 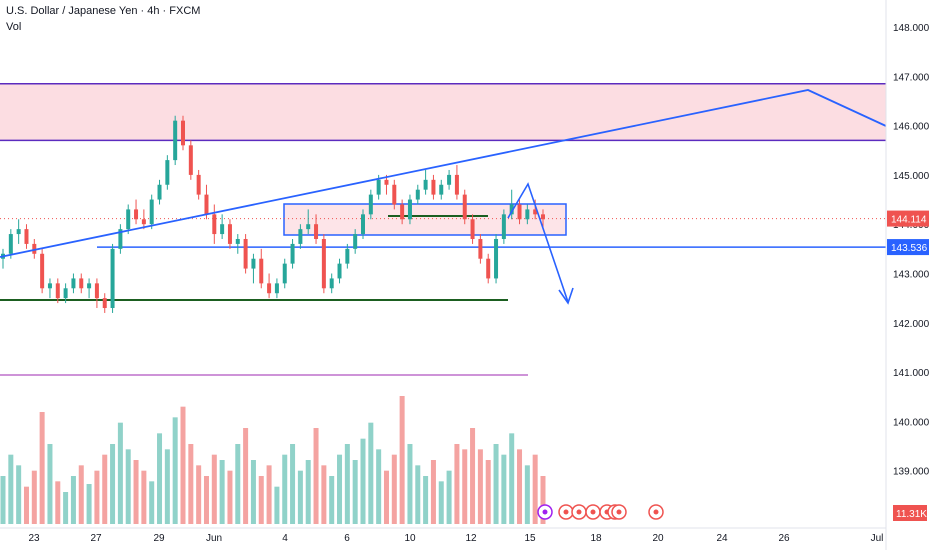 I want to click on chart-title: U.S. Dollar / Japanese Yen · 4h · FXCM, so click(x=103, y=11).